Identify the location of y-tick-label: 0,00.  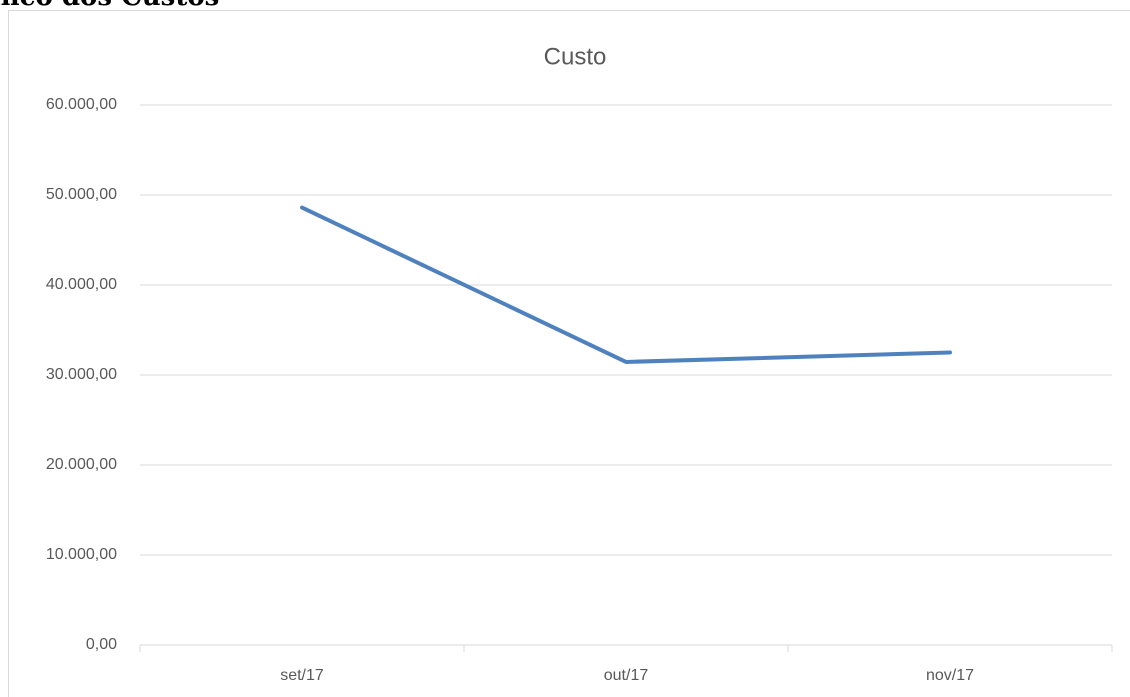
(101, 644).